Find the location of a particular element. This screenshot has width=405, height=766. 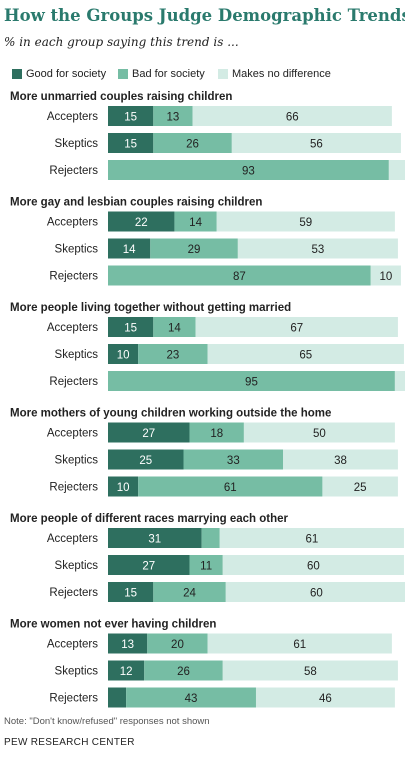

legend-item-none: Makes no difference is located at coordinates (274, 74).